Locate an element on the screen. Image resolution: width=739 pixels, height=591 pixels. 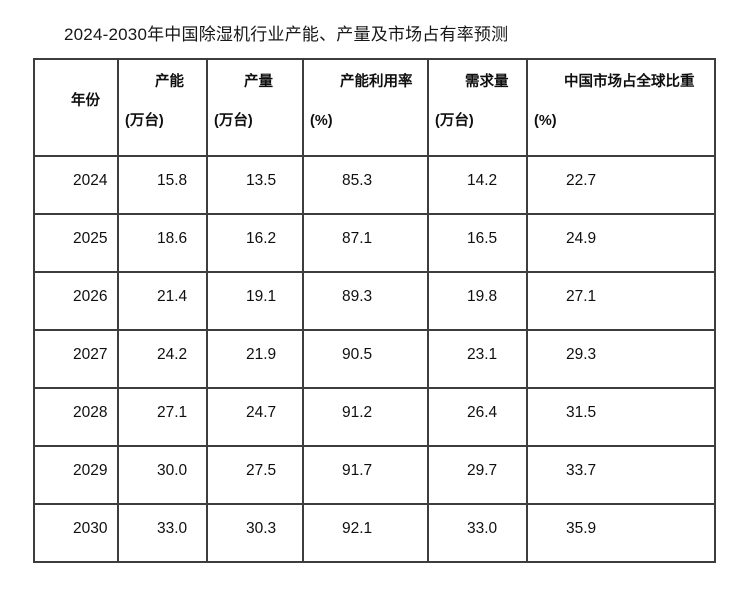
table-cell: 2029 is located at coordinates (76, 475).